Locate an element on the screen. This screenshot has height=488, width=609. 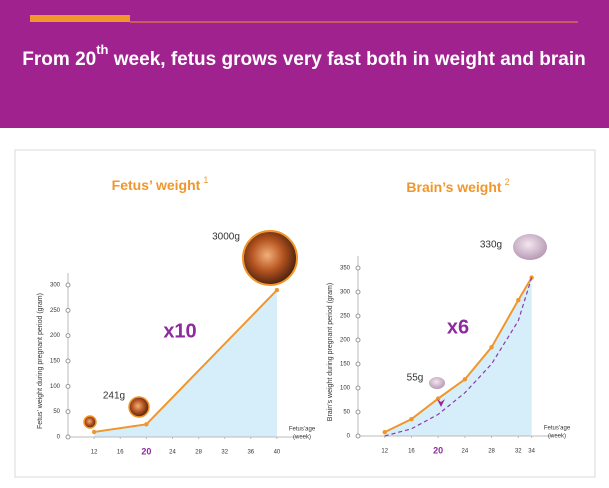
arrow is located at coordinates (441, 400).